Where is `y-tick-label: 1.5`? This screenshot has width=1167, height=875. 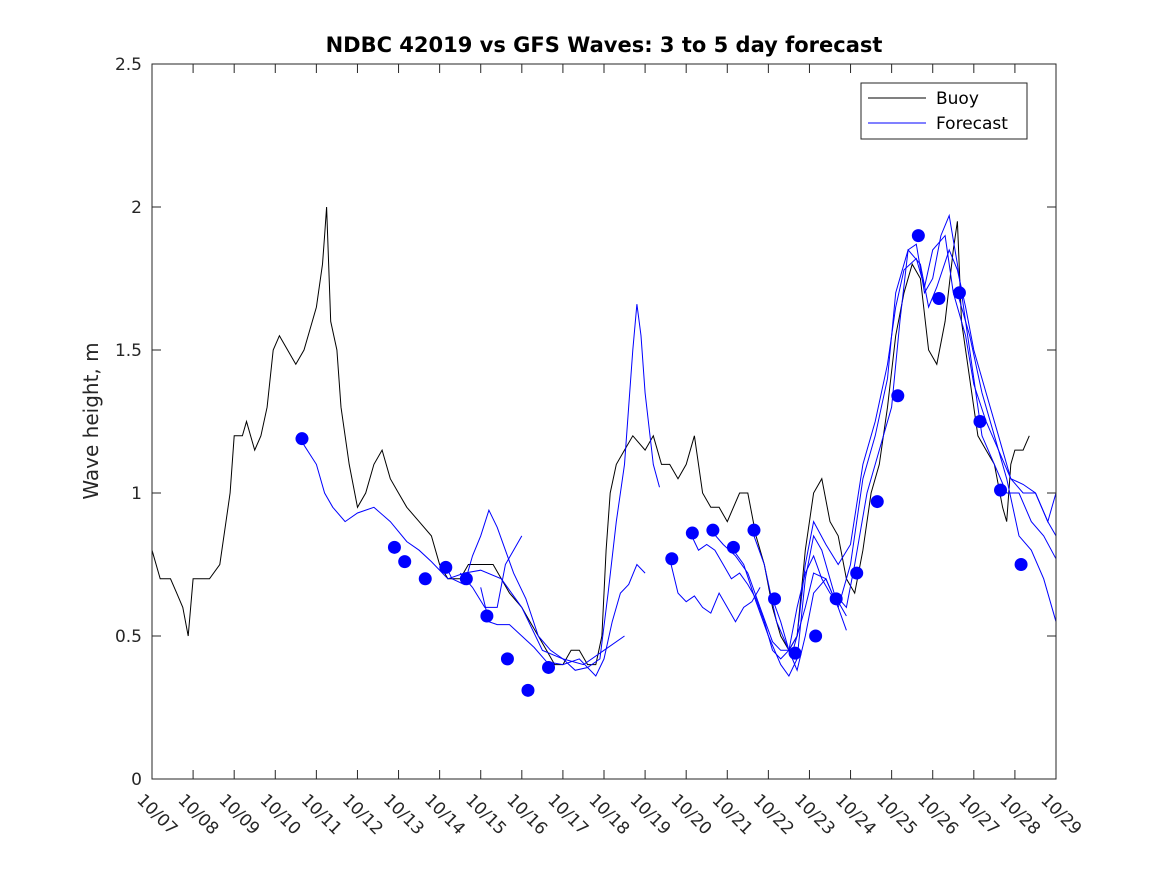
y-tick-label: 1.5 is located at coordinates (128, 351).